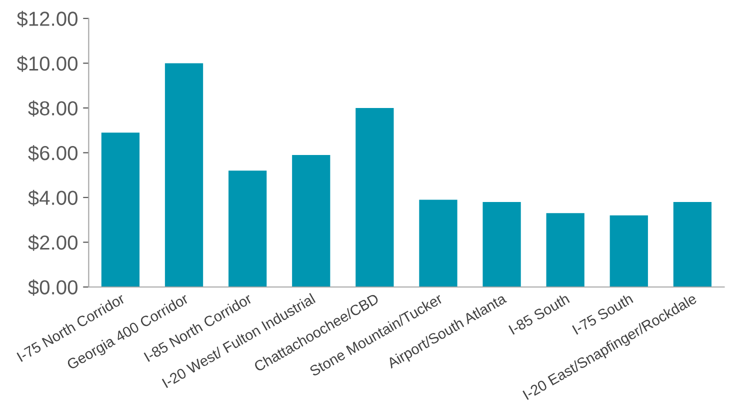 The height and width of the screenshot is (410, 739). I want to click on y-tick-label: $10.00, so click(47, 64).